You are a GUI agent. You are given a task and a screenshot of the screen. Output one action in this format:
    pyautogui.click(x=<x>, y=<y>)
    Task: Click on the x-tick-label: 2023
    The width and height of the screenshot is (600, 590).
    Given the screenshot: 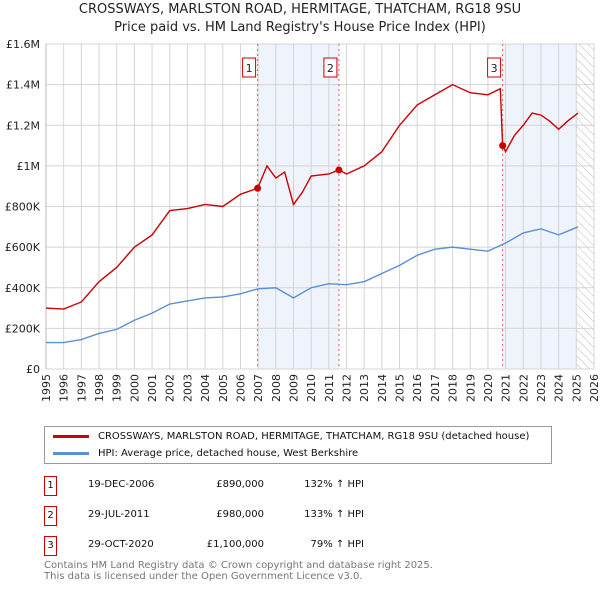 What is the action you would take?
    pyautogui.click(x=541, y=388)
    